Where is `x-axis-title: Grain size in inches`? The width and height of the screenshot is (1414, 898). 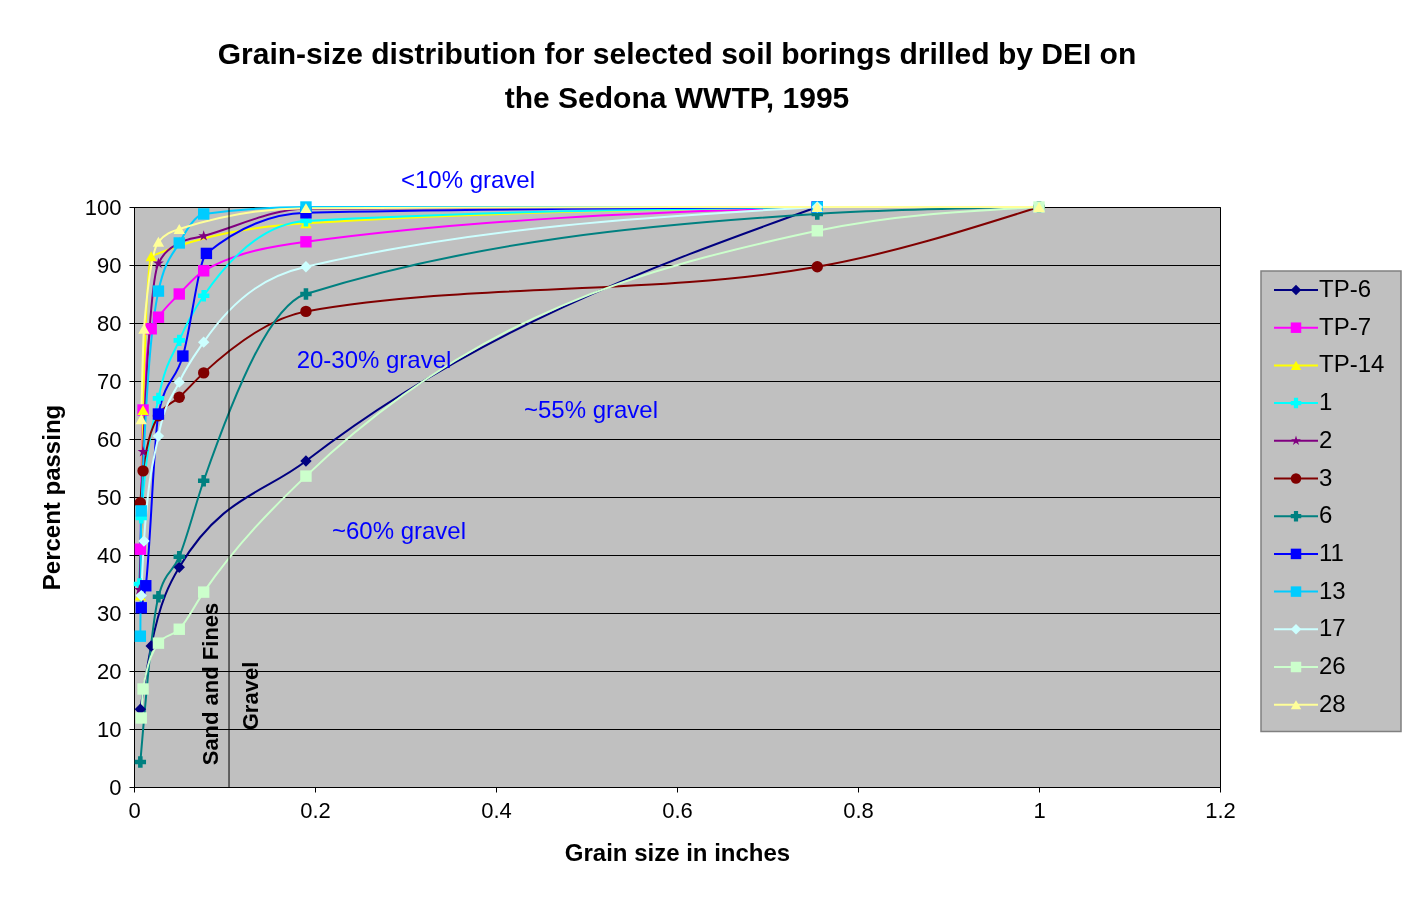
x-axis-title: Grain size in inches is located at coordinates (677, 852).